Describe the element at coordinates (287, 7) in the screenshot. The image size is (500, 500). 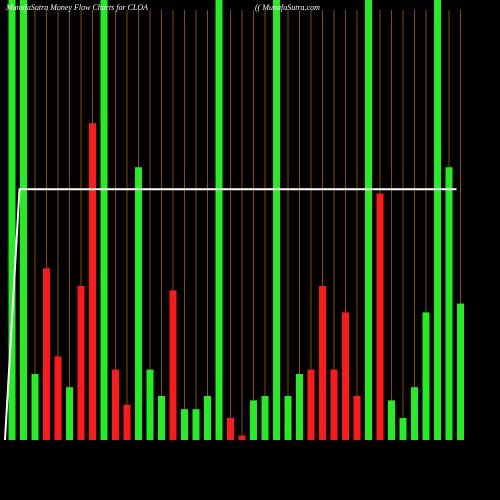
I see `chart-subtitle: (( MunafaSutra.com` at that location.